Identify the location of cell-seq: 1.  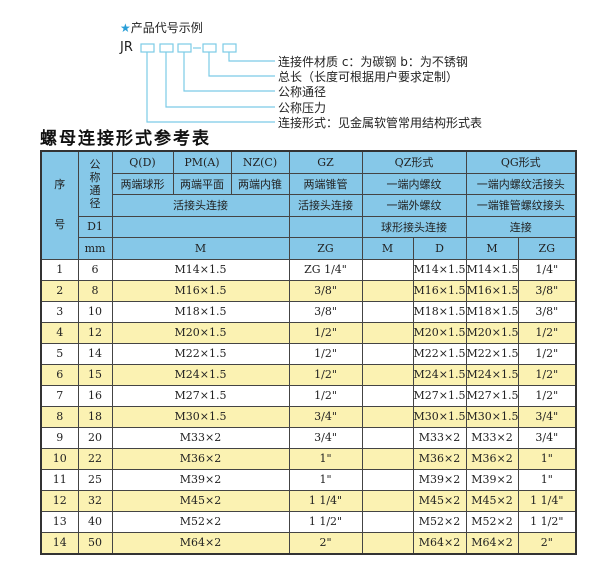
(59, 269).